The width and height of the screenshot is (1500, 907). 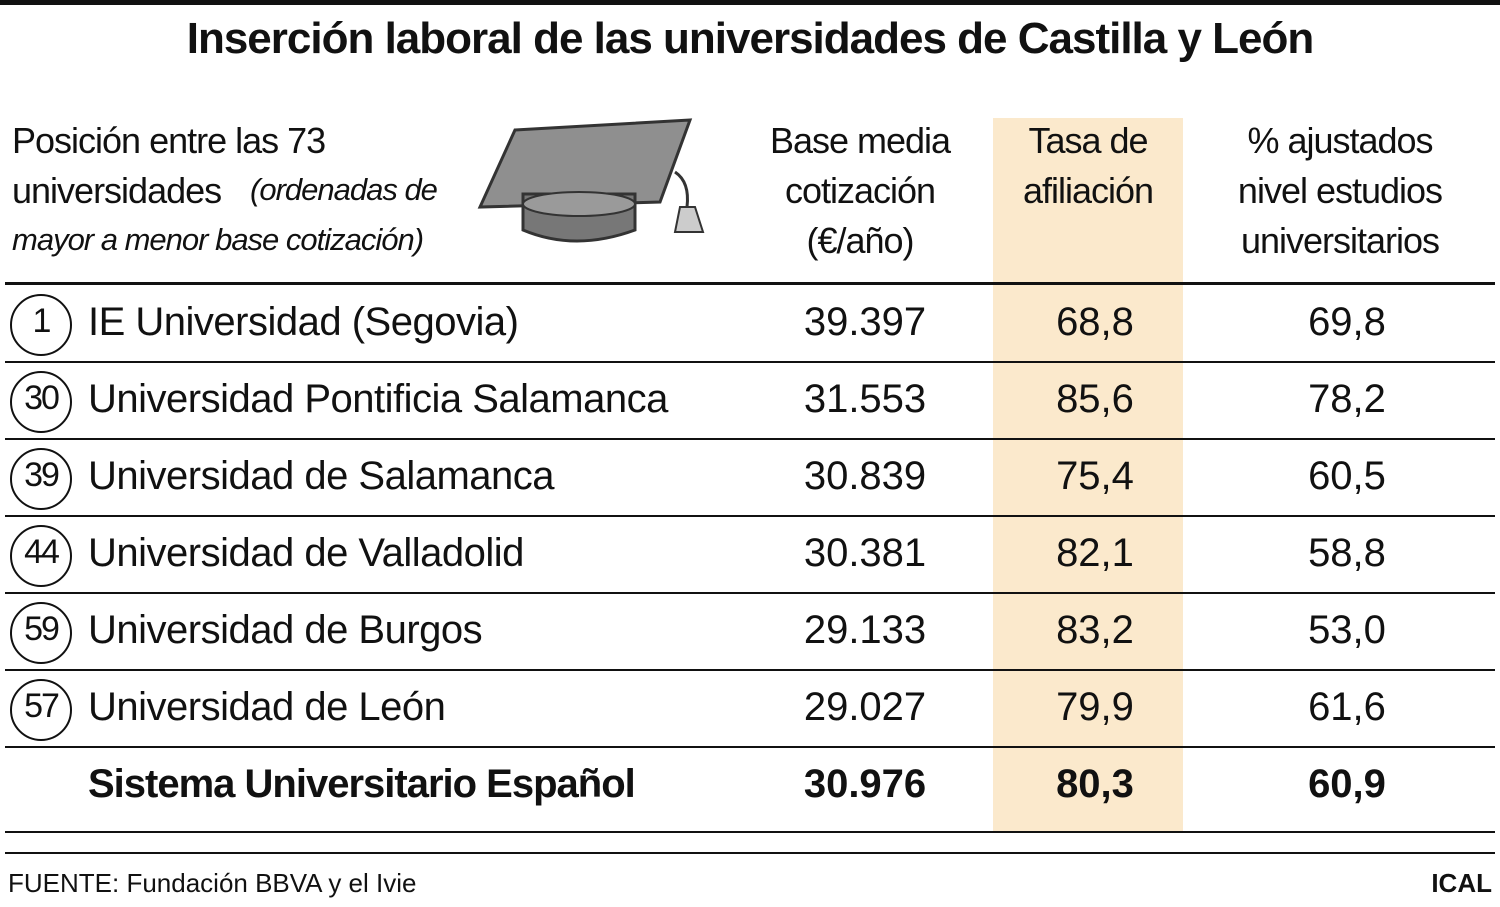 I want to click on column-header: nivel estudios, so click(x=1340, y=190).